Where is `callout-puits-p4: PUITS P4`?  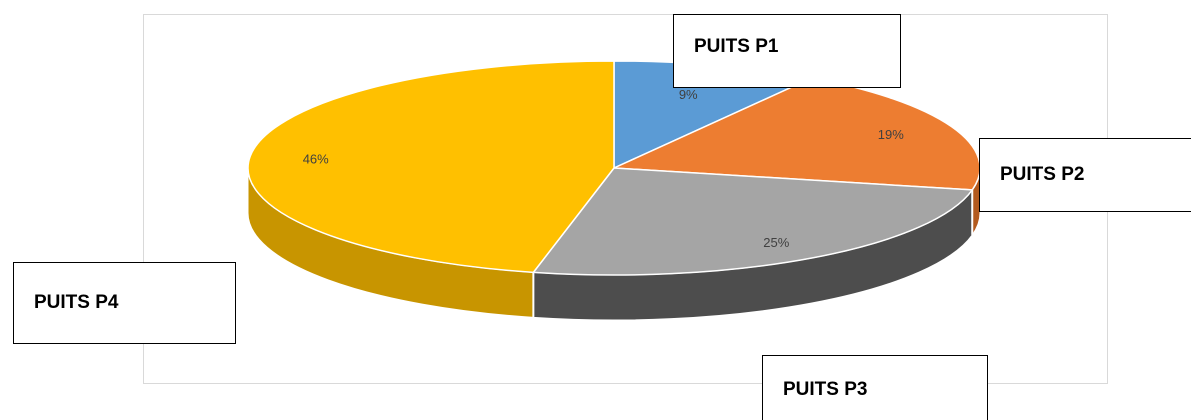 callout-puits-p4: PUITS P4 is located at coordinates (124, 303).